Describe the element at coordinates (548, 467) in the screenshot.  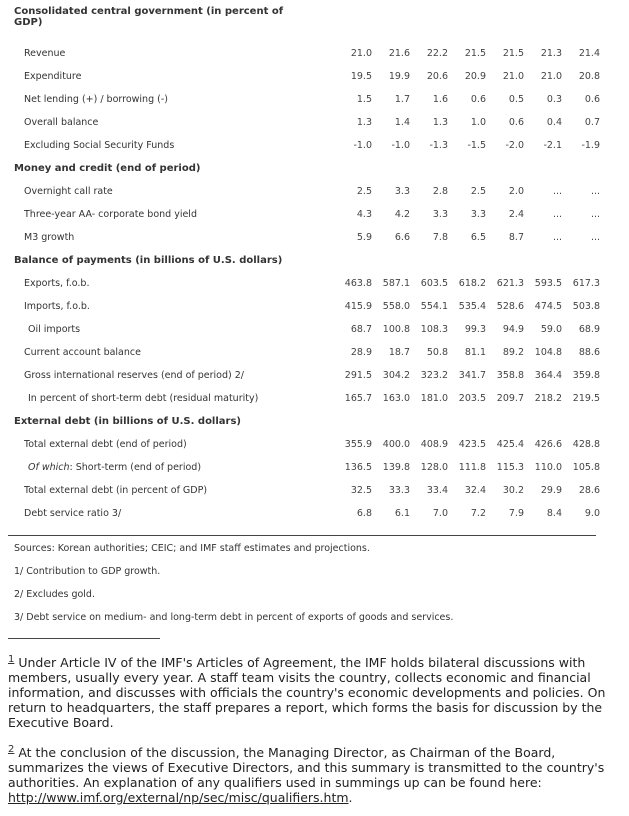
I see `cell-value: 110.0` at that location.